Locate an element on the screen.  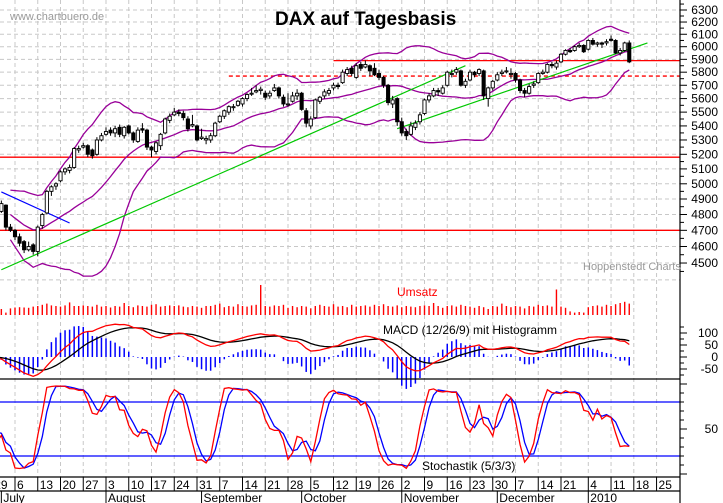
date-tick-label: 26 is located at coordinates (388, 485).